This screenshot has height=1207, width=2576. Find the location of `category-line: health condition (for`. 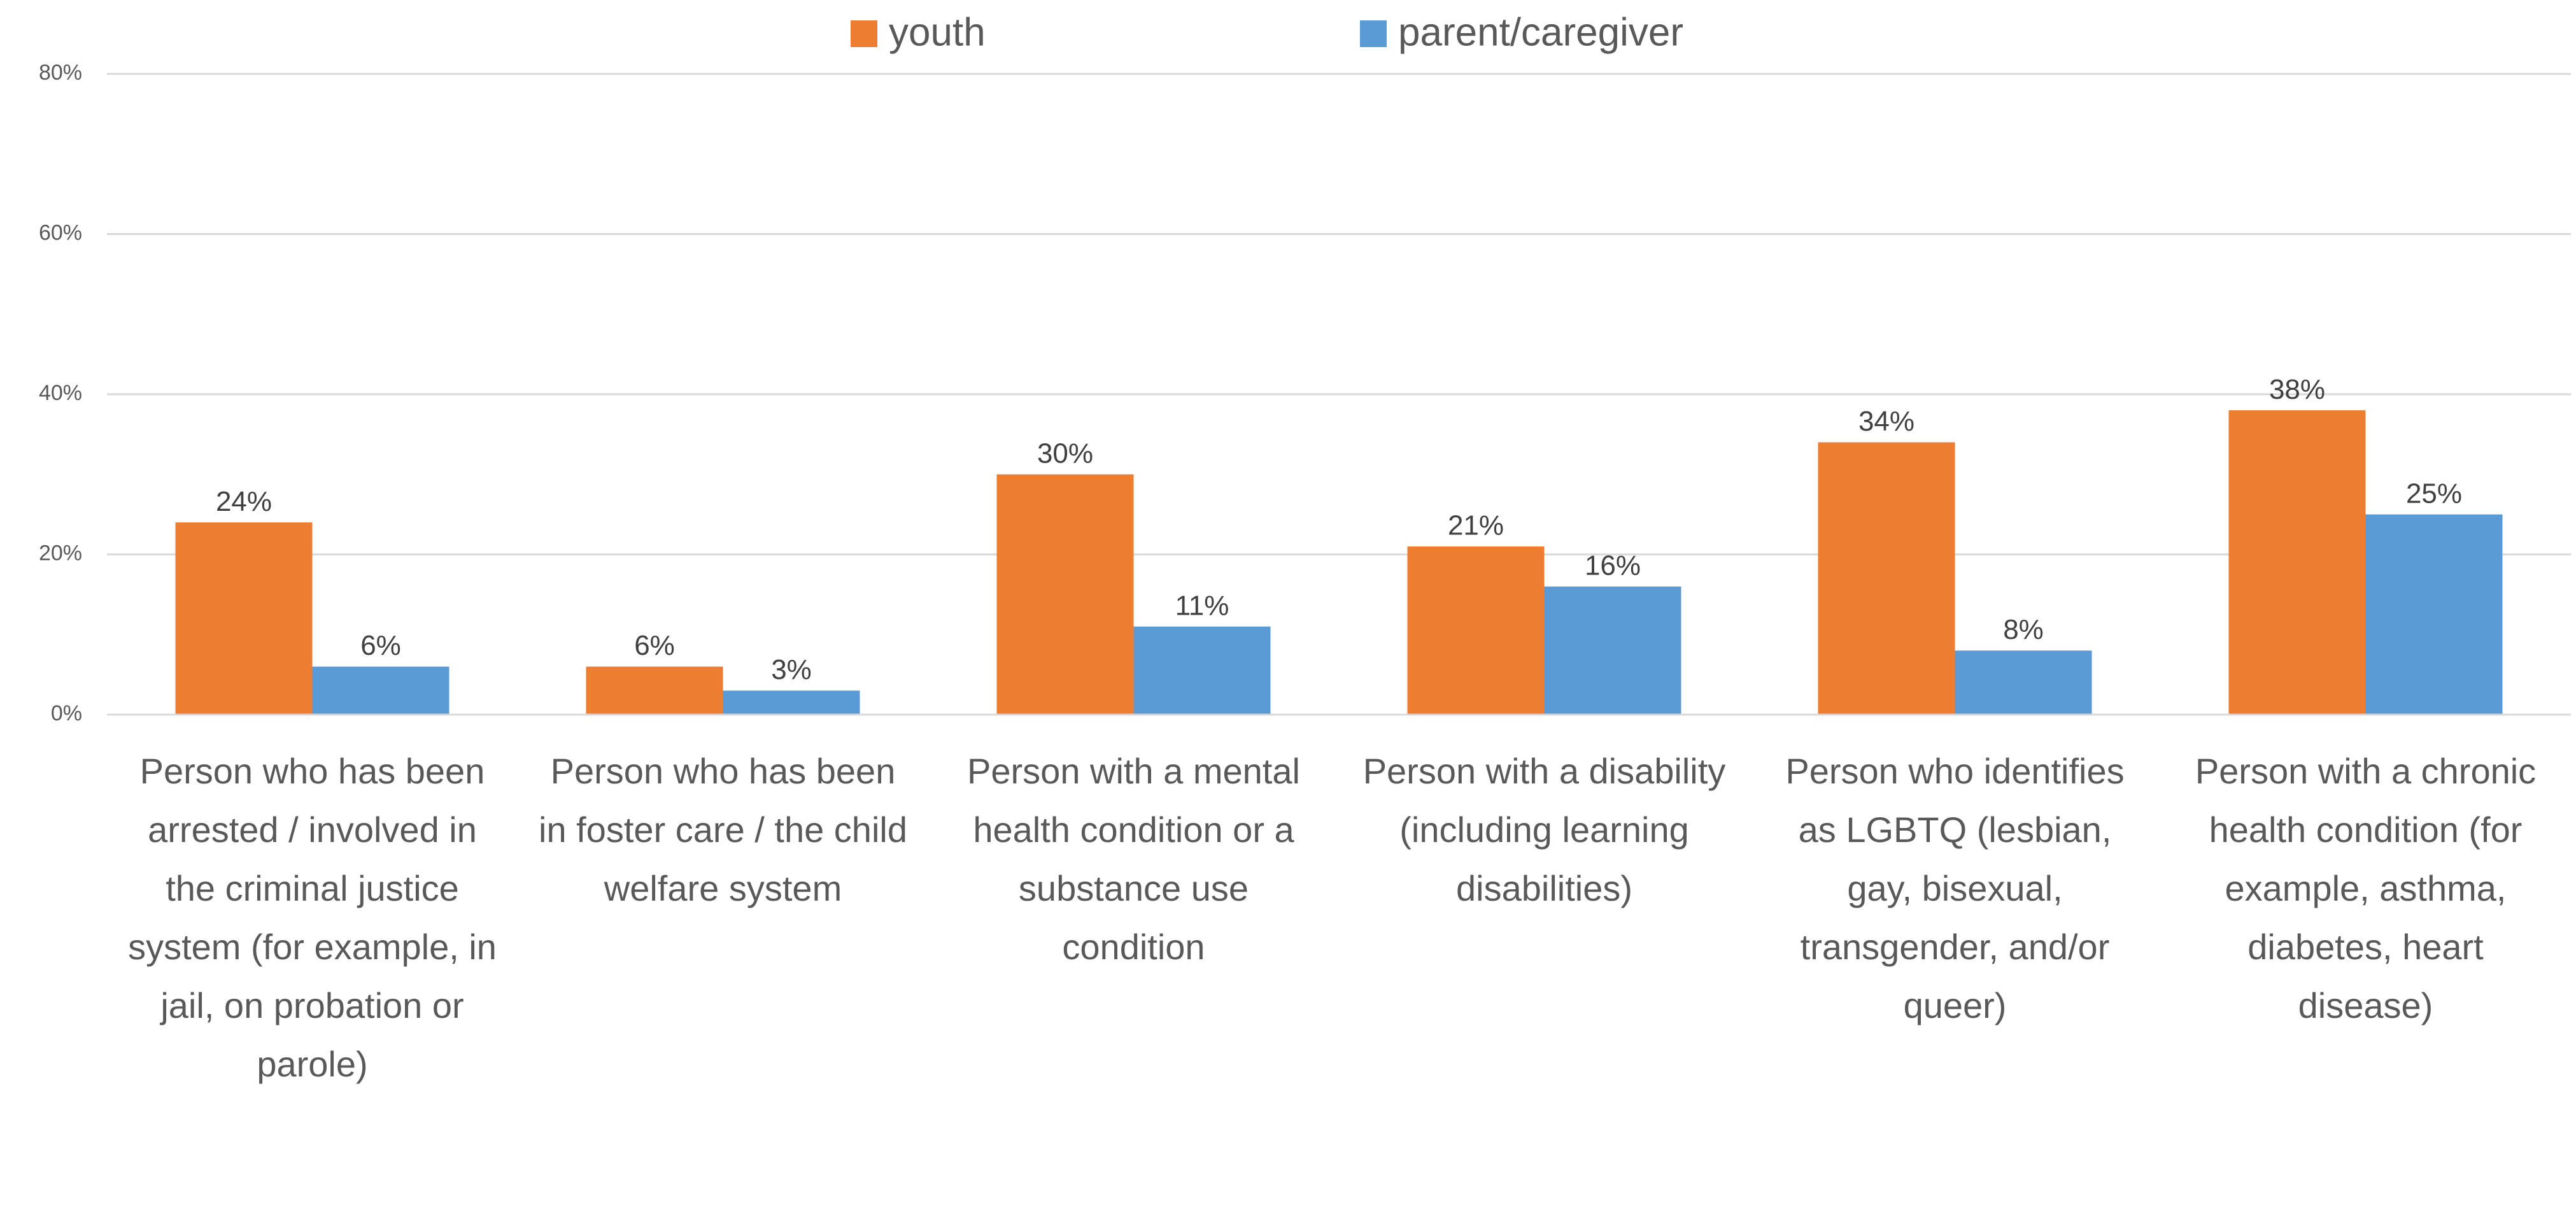

category-line: health condition (for is located at coordinates (2366, 830).